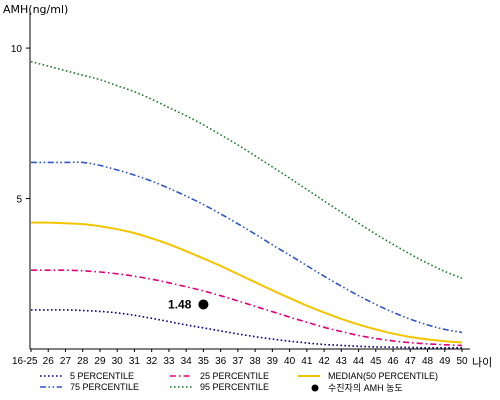  What do you see at coordinates (187, 361) in the screenshot?
I see `x-tick-label: 34` at bounding box center [187, 361].